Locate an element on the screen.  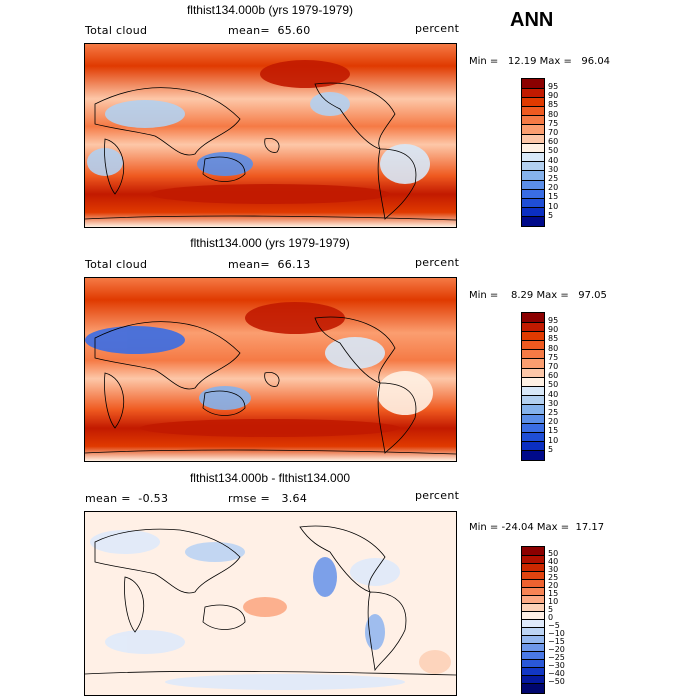
panel1-high-region is located at coordinates (305, 74).